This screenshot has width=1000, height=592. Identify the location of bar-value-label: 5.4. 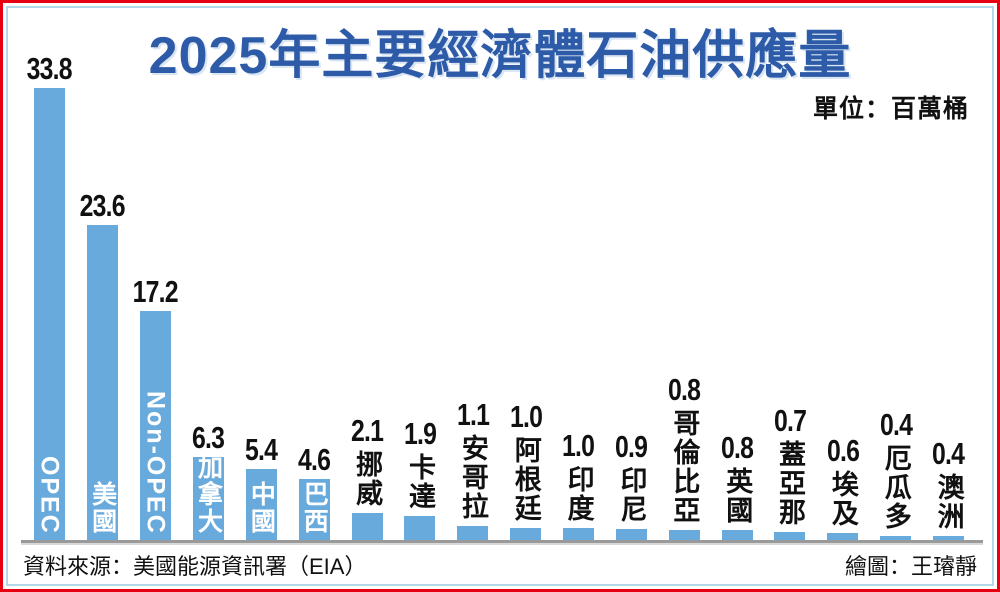
(261, 449).